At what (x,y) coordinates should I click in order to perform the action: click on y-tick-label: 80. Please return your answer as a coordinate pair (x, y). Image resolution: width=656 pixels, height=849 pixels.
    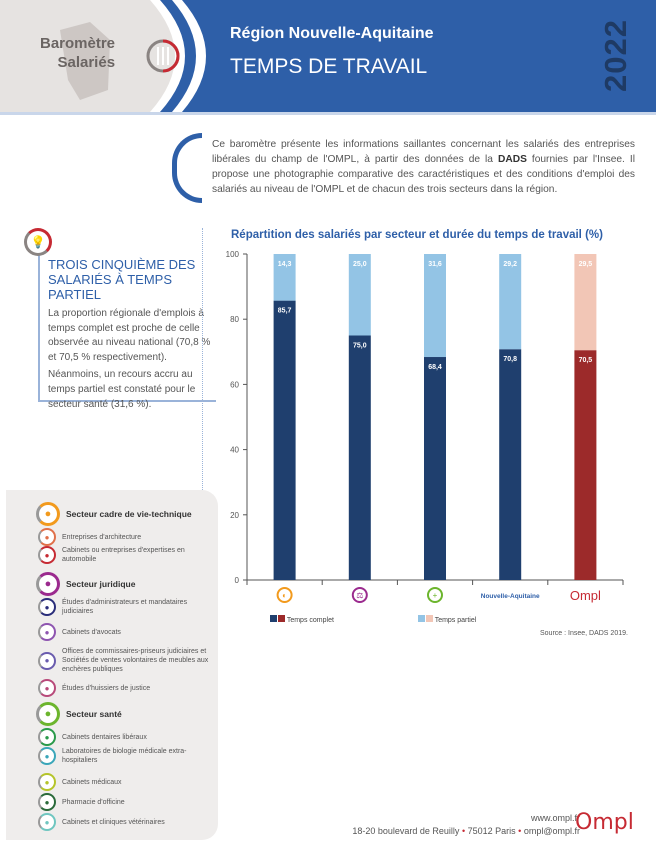
    Looking at the image, I should click on (234, 319).